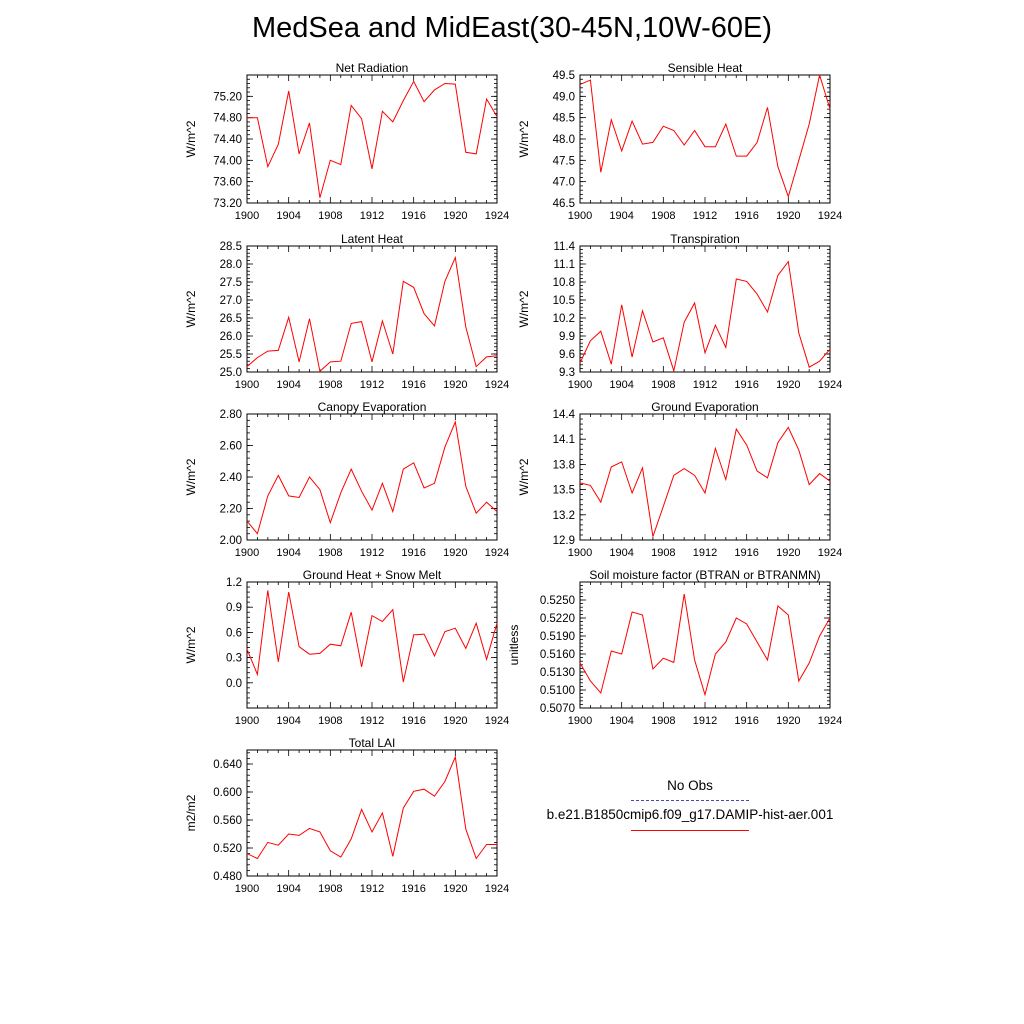 Image resolution: width=1024 pixels, height=1024 pixels. What do you see at coordinates (231, 283) in the screenshot?
I see `y-tick-label: 27.5` at bounding box center [231, 283].